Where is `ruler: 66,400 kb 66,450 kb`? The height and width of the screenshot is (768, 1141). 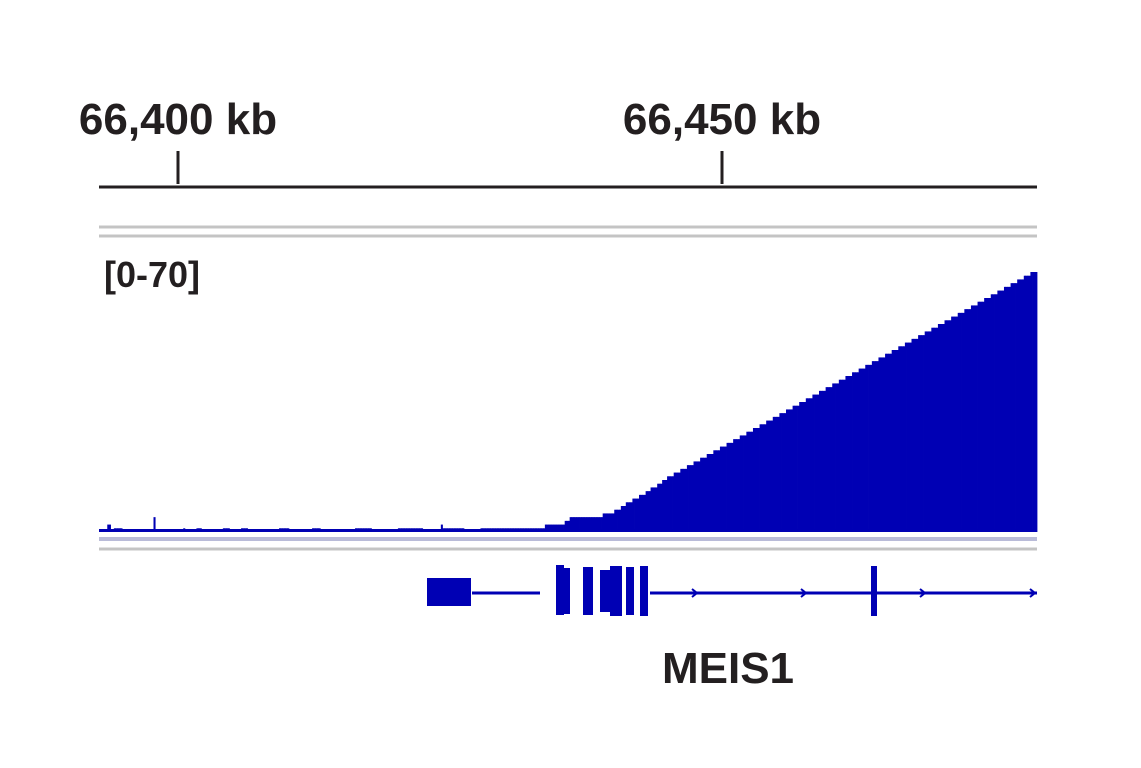 ruler: 66,400 kb 66,450 kb is located at coordinates (558, 142).